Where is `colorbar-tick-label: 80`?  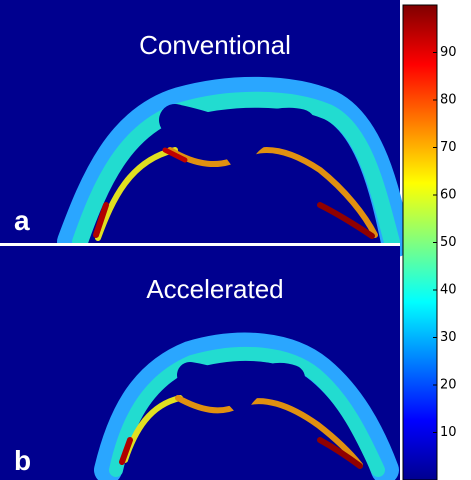
colorbar-tick-label: 80 is located at coordinates (448, 100).